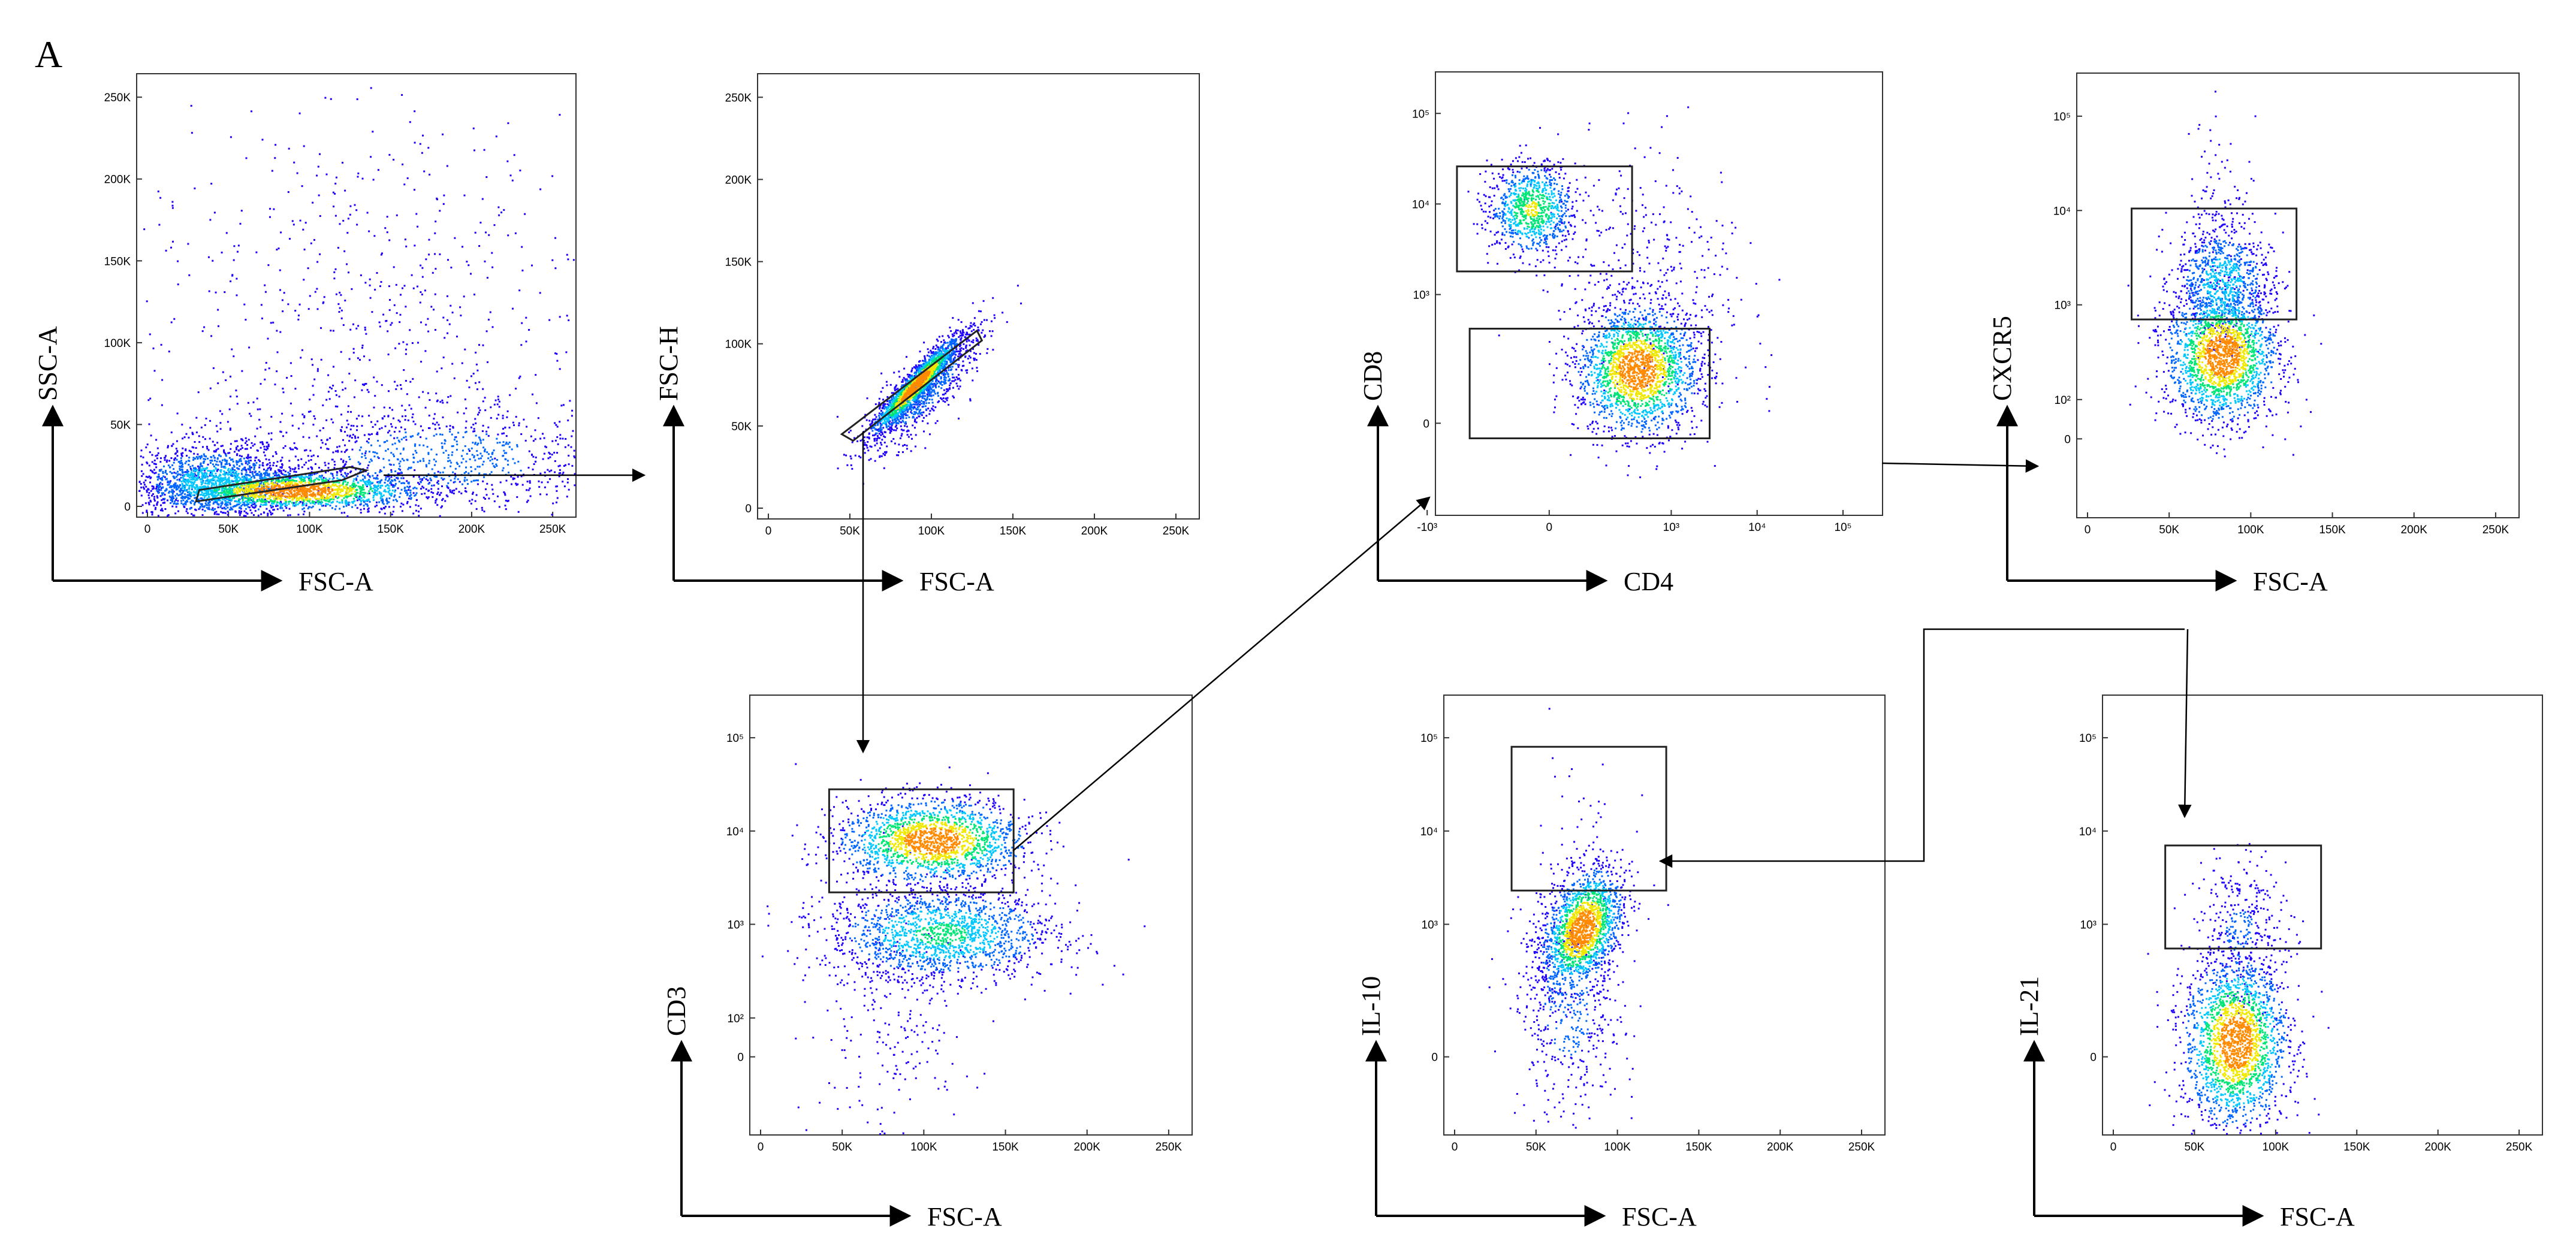  What do you see at coordinates (1094, 531) in the screenshot?
I see `x-tick-label: 200K` at bounding box center [1094, 531].